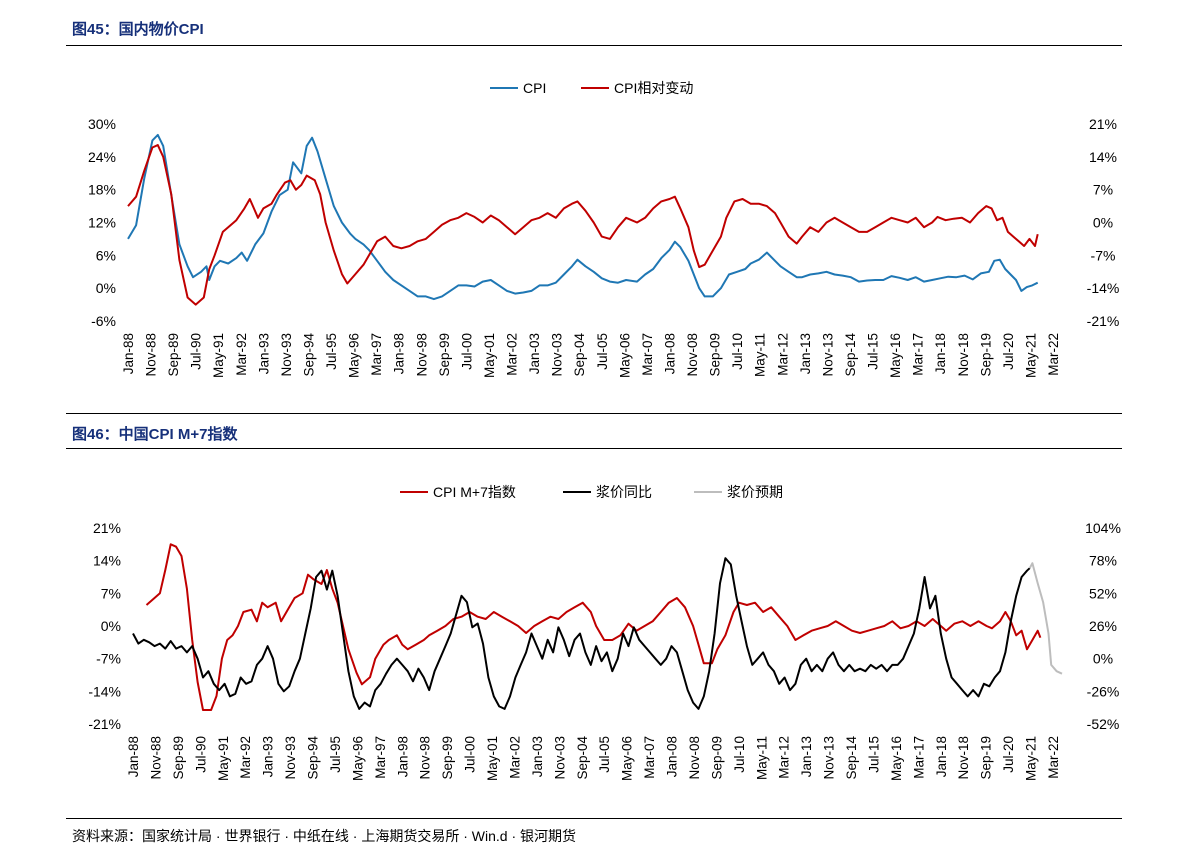  What do you see at coordinates (1103, 724) in the screenshot?
I see `y-right-tick-label: -52%` at bounding box center [1103, 724].